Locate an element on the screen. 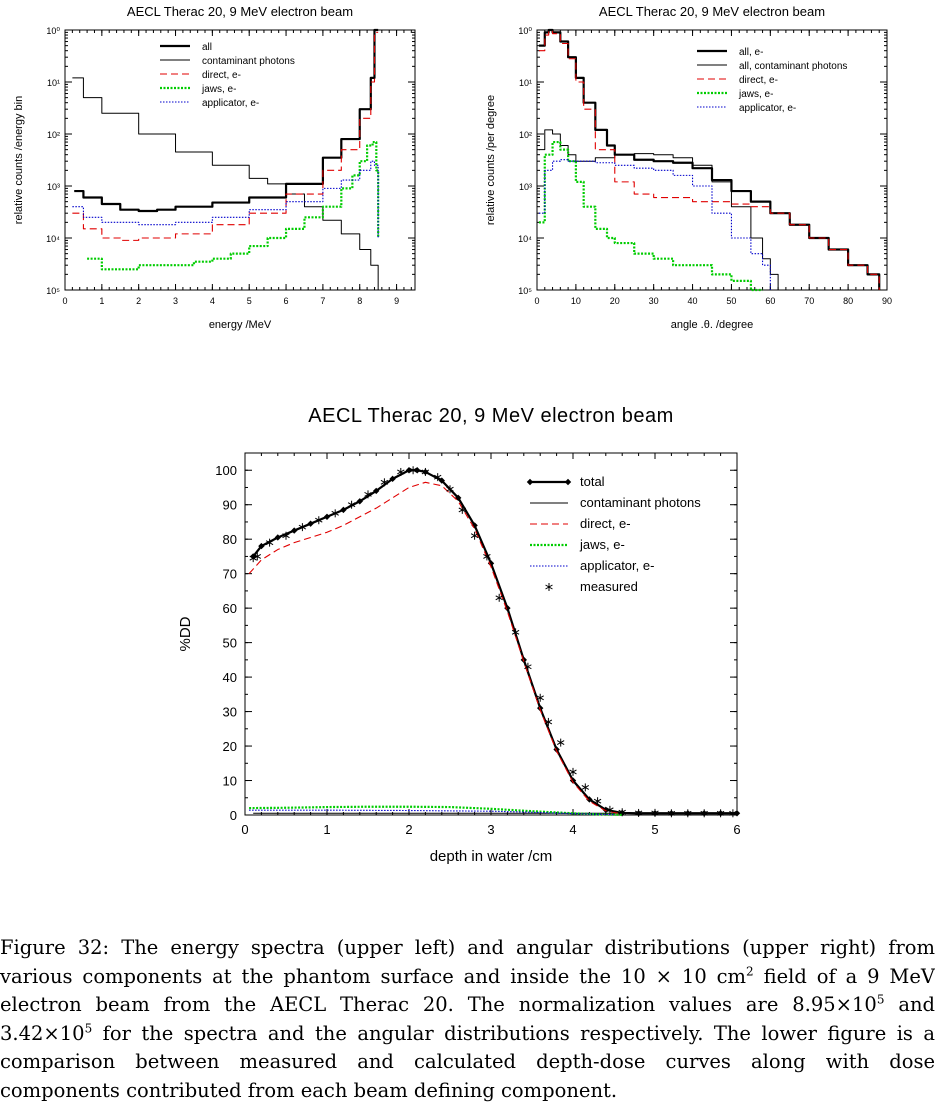 The width and height of the screenshot is (935, 1112). caption-sup-3: 5 is located at coordinates (88, 1028).